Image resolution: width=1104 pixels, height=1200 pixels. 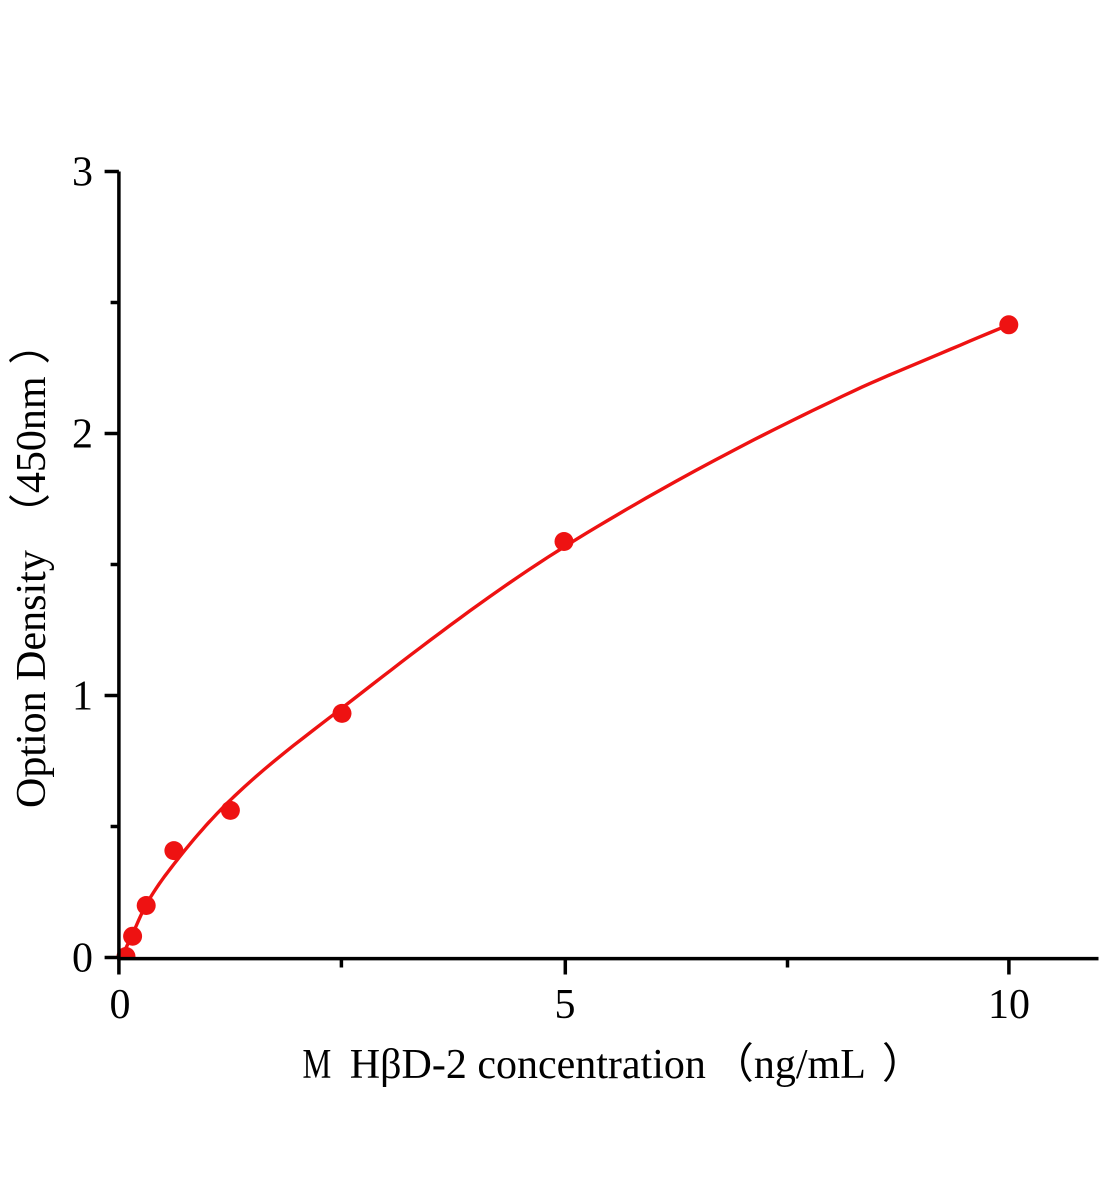 I want to click on svg-text:HβD-2 concentration（ng/mL）: HβD-2 concentration （ng/mL）, so click(x=637, y=1065).